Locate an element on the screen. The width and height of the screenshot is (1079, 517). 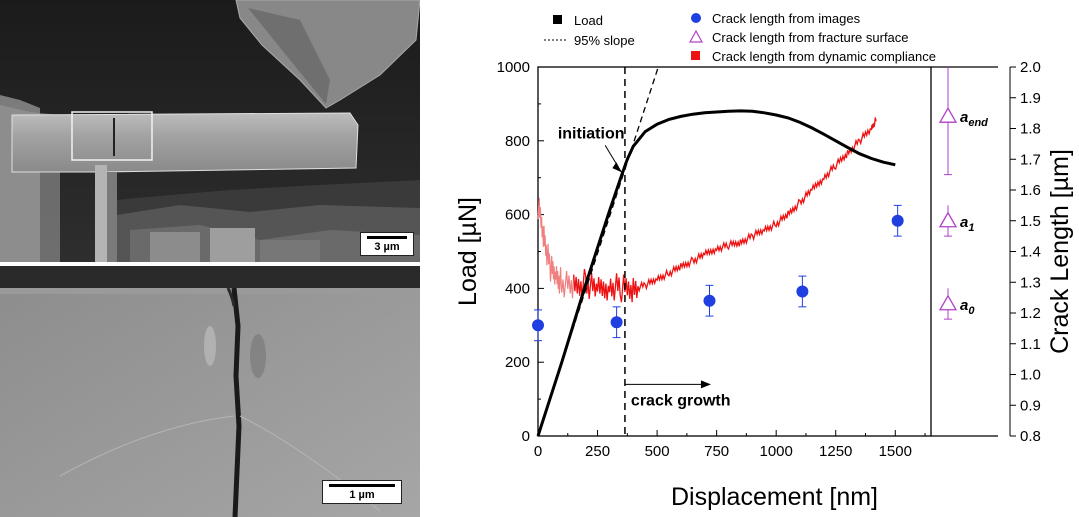
legend-label-4: Crack length from dynamic compliance is located at coordinates (824, 56).